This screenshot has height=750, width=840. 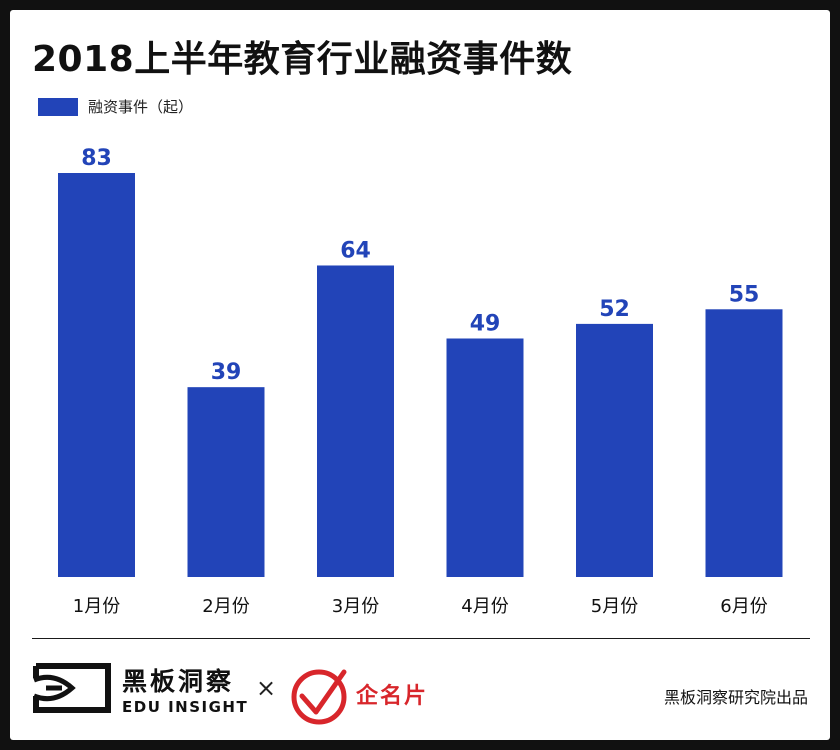 I want to click on checkmark-circle-icon, so click(x=319, y=697).